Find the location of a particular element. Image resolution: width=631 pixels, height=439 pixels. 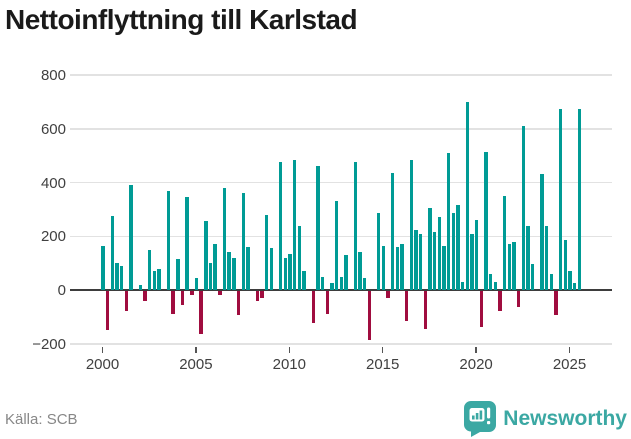

bar-2005Q1 is located at coordinates (196, 283).